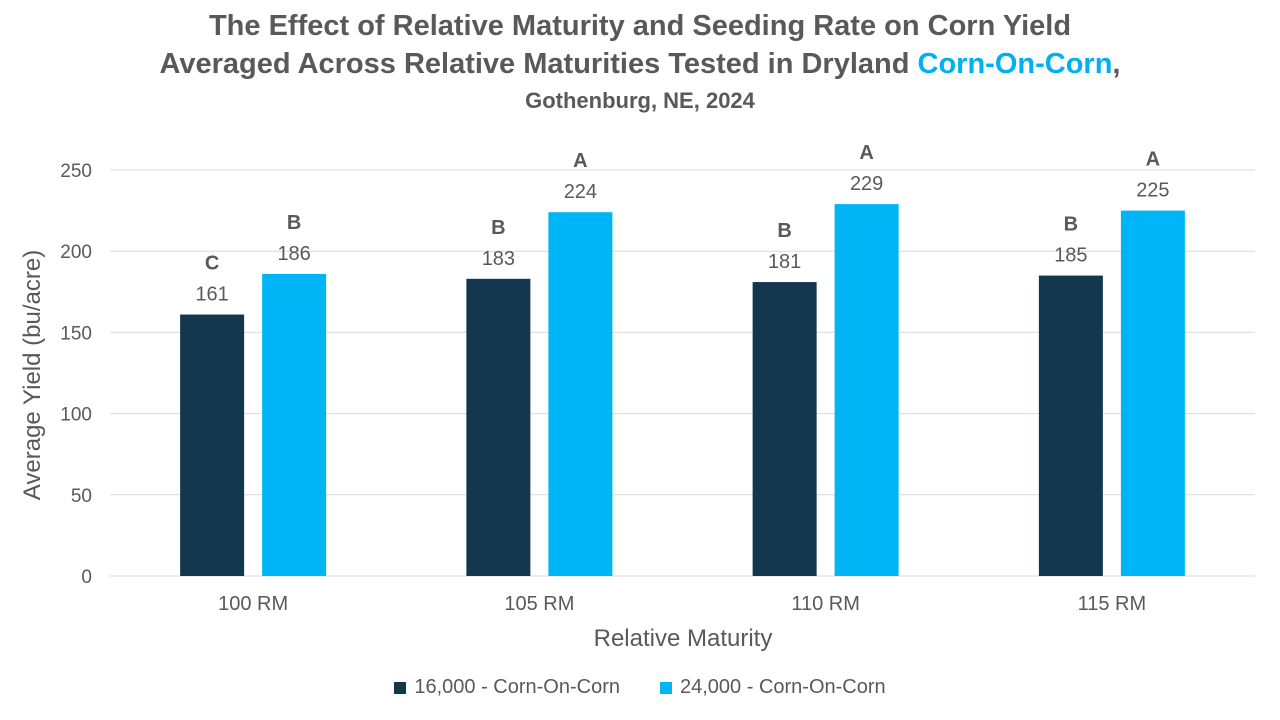 The width and height of the screenshot is (1280, 720). Describe the element at coordinates (76, 333) in the screenshot. I see `y-tick-label: 150` at that location.